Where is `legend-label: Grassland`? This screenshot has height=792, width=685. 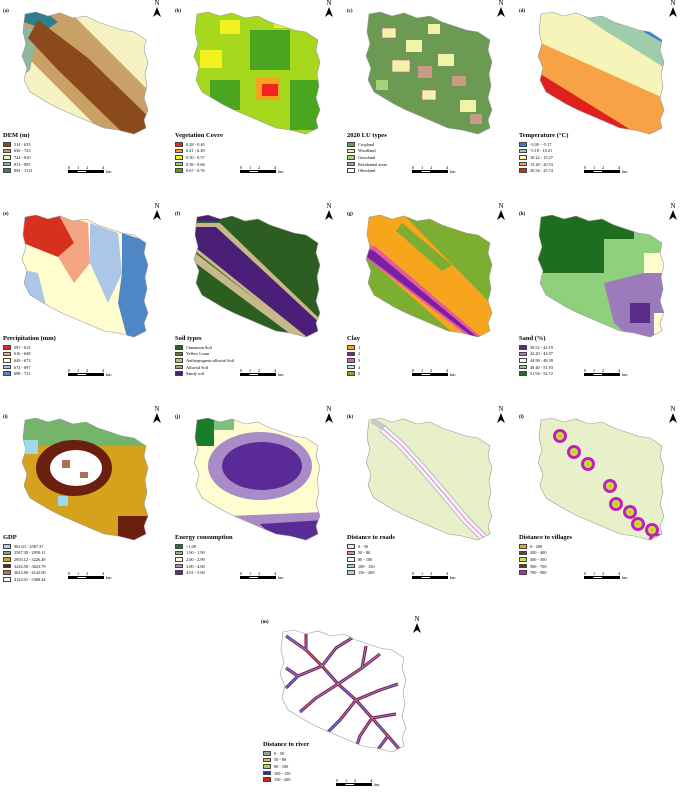
legend-label: Grassland is located at coordinates (367, 157).